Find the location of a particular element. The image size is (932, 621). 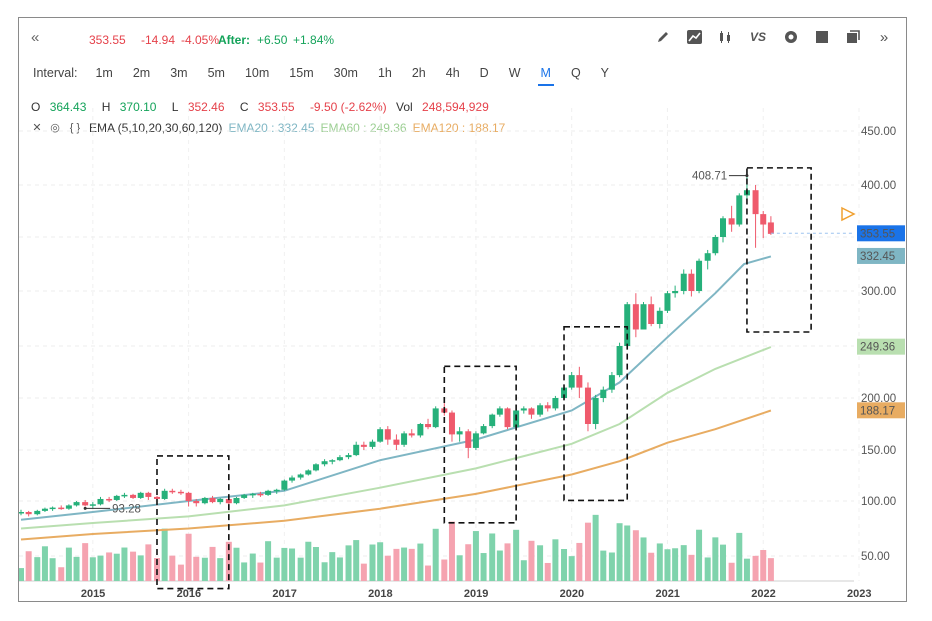

ema120-price-label: 188.17 is located at coordinates (877, 411).